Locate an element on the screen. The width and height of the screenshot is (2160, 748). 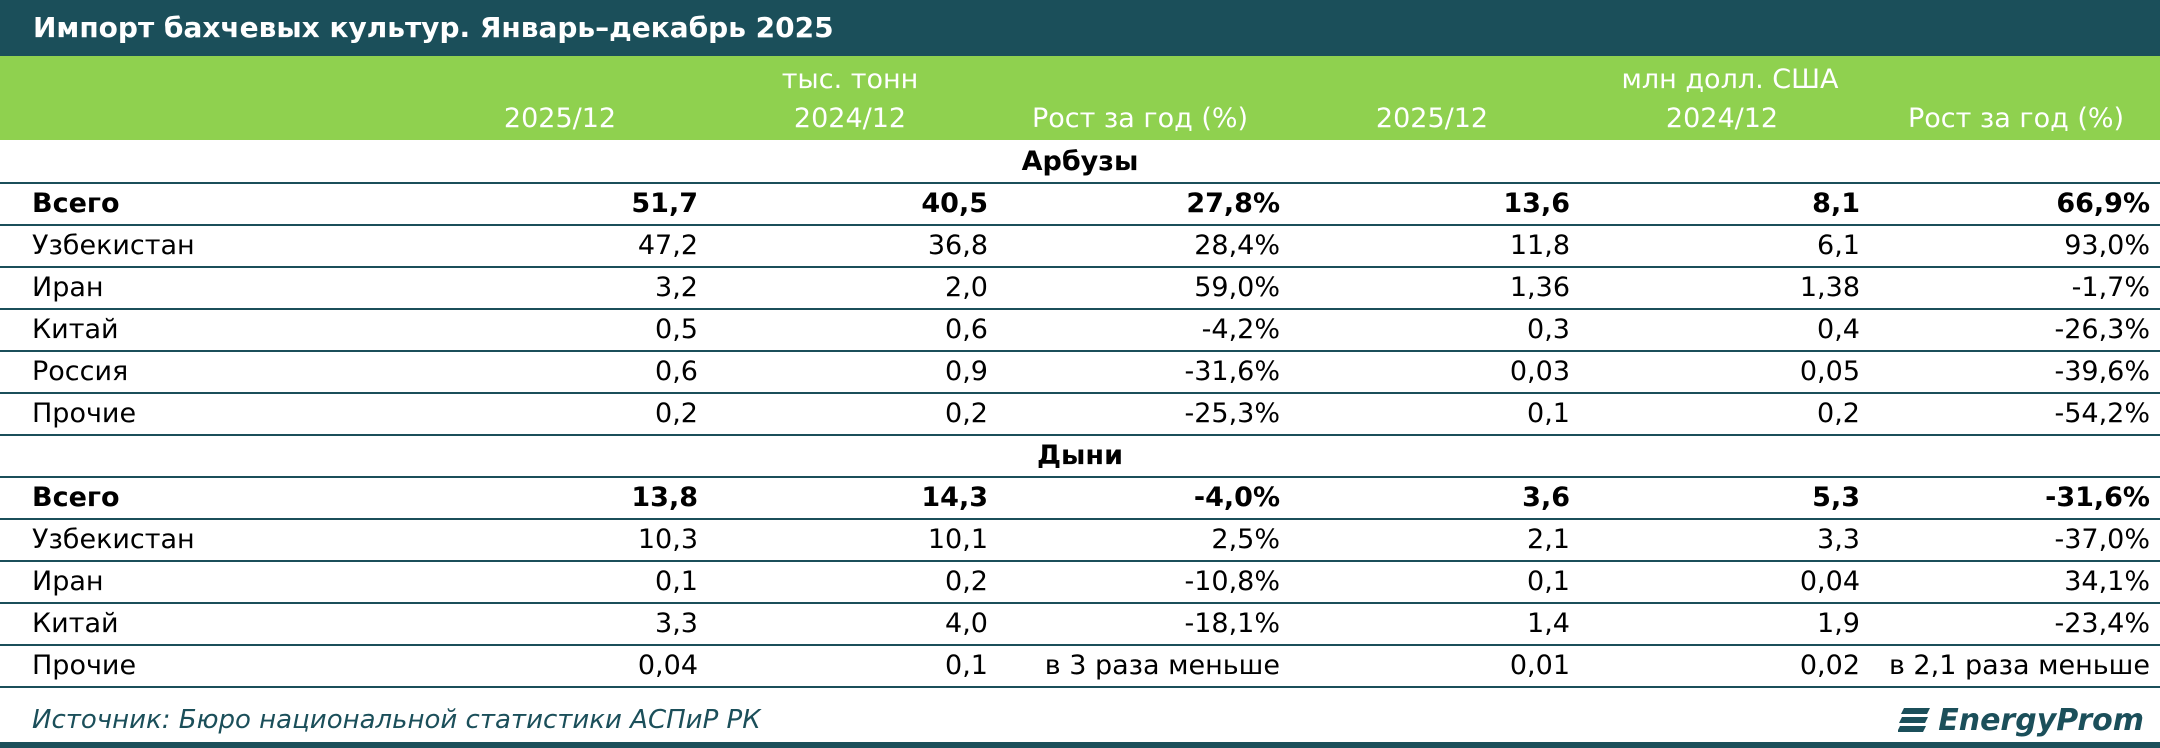
table-cell: в 3 раза меньше is located at coordinates (1162, 665).